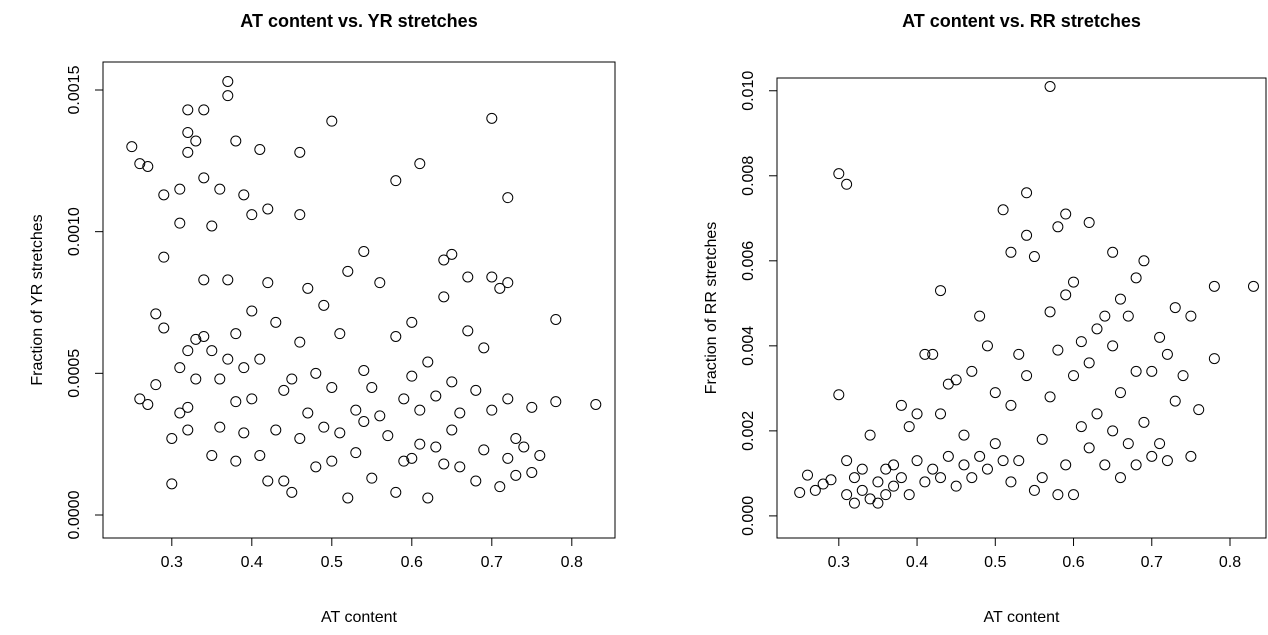  Describe the element at coordinates (748, 91) in the screenshot. I see `y-tick-label: 0.010` at that location.